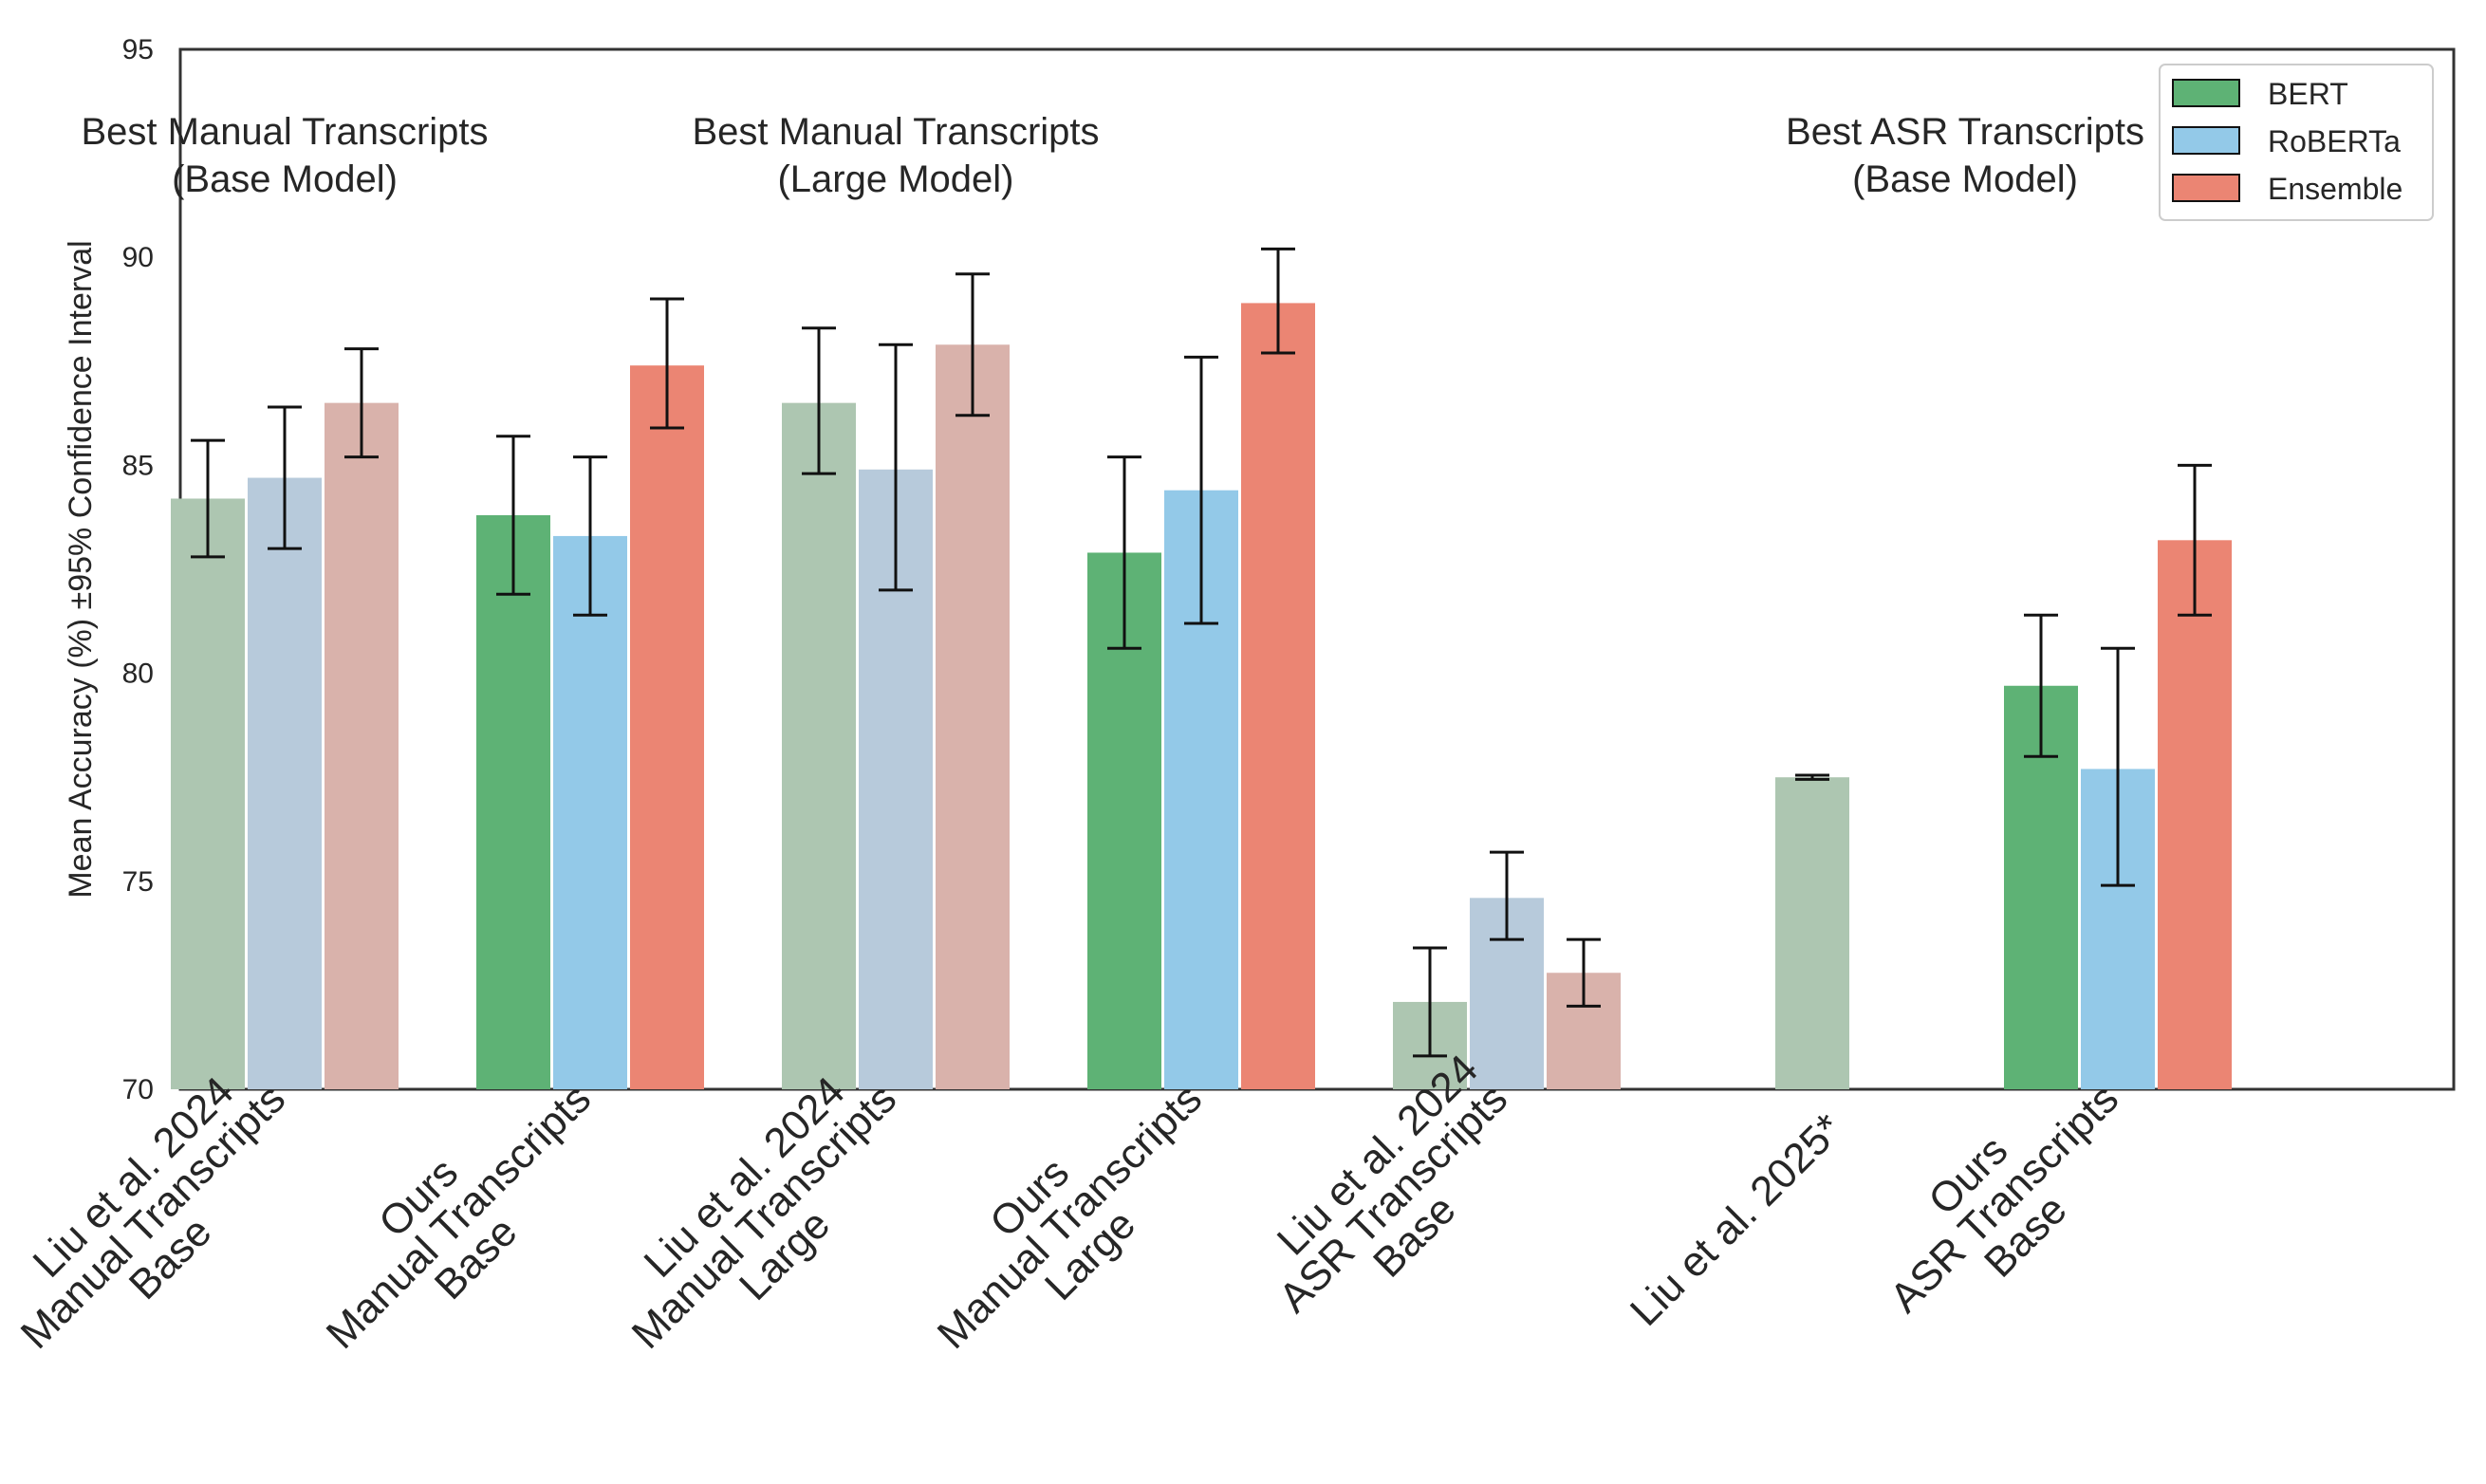 The image size is (2486, 1484). What do you see at coordinates (1965, 132) in the screenshot?
I see `annotation-2-line-0: Best ASR Transcripts` at bounding box center [1965, 132].